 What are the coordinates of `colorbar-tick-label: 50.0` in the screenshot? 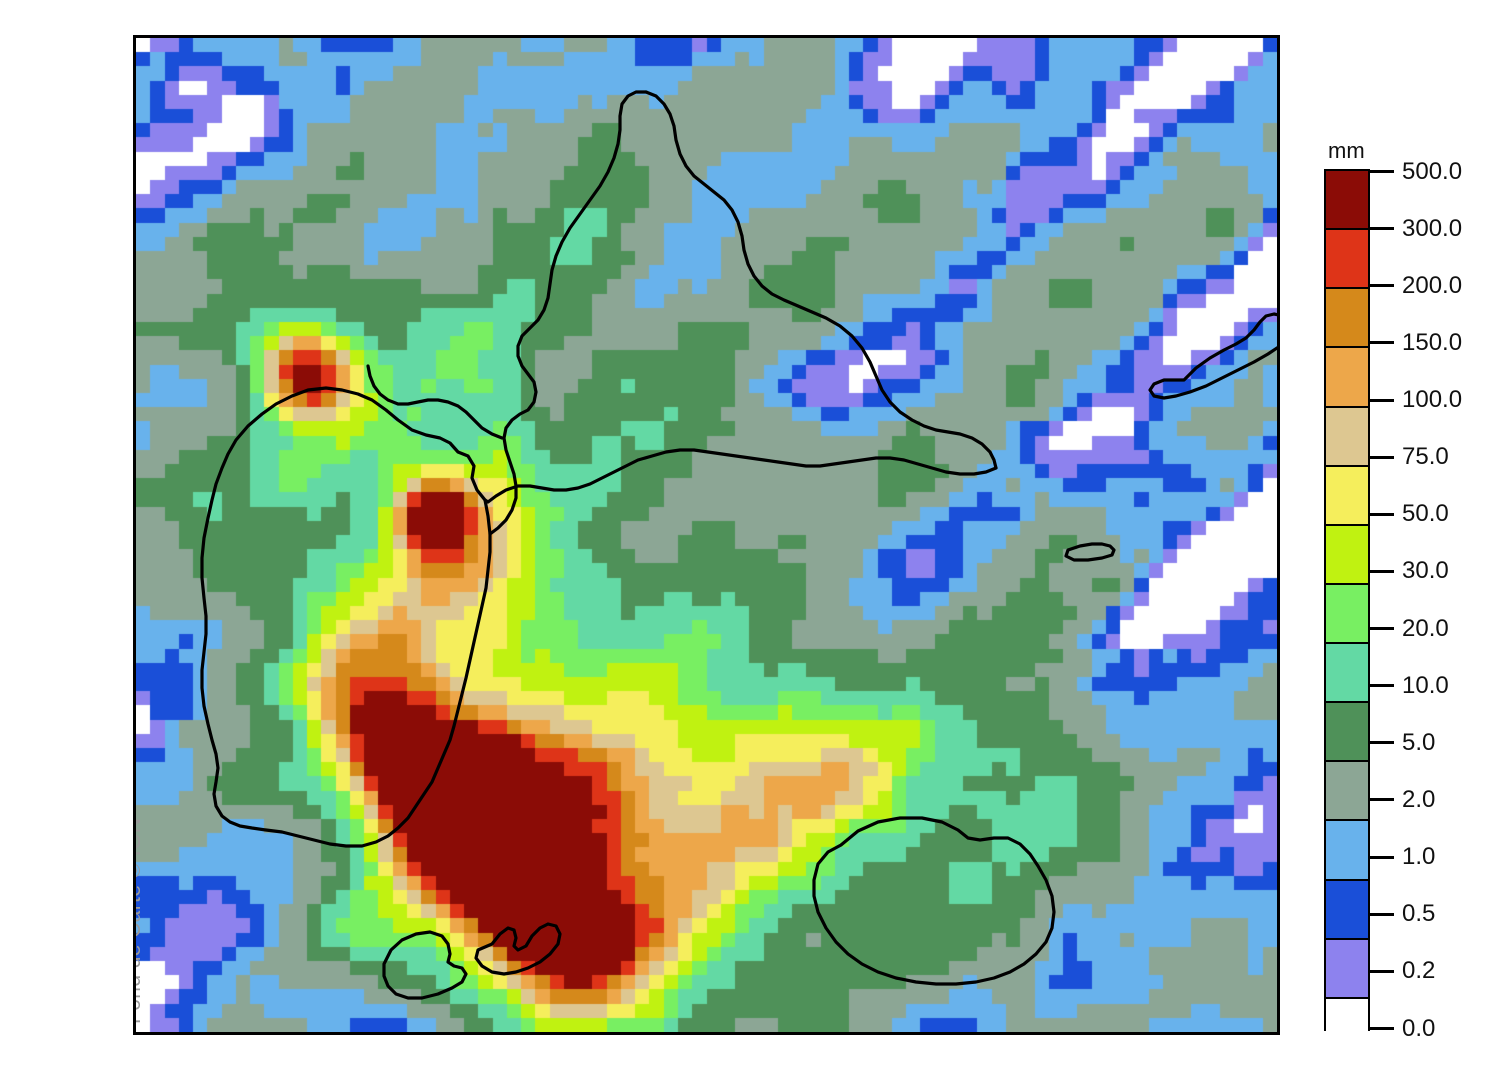 It's located at (1425, 514).